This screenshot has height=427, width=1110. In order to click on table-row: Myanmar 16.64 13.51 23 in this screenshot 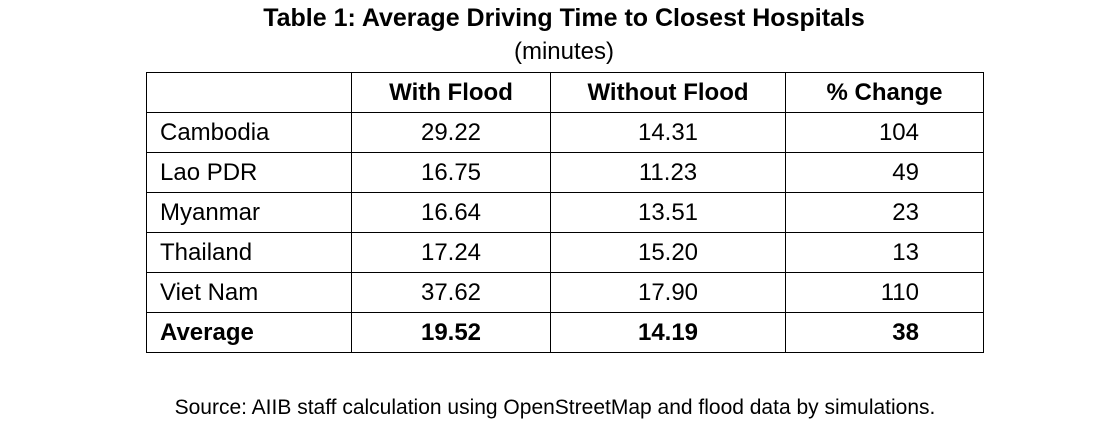, I will do `click(565, 212)`.